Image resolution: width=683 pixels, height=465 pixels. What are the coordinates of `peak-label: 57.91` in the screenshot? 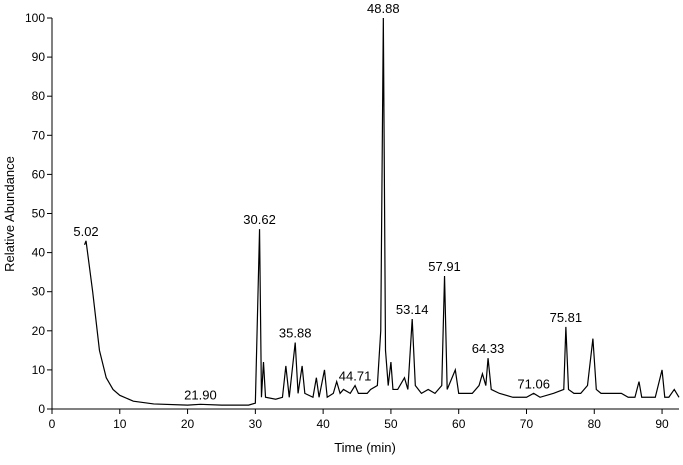 It's located at (444, 266).